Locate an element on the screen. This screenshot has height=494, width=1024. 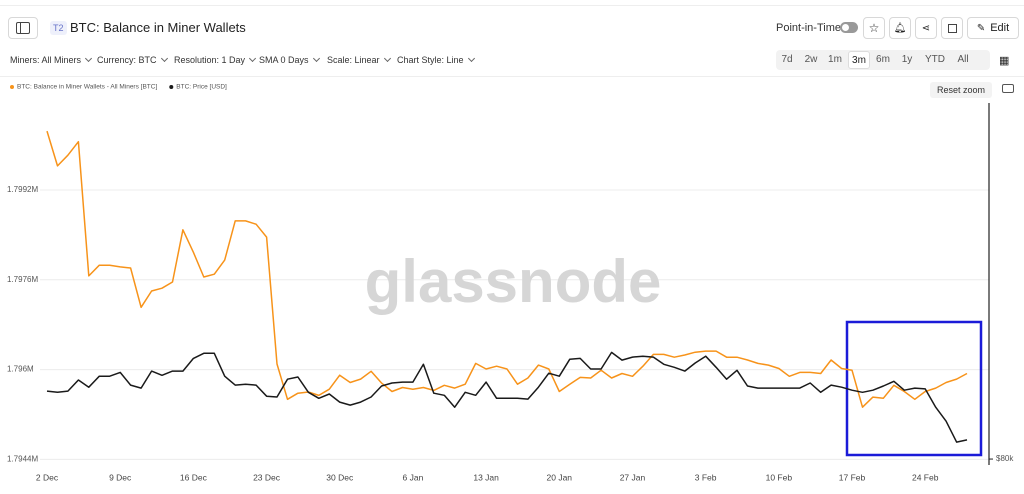
range-button: 3m is located at coordinates (859, 60).